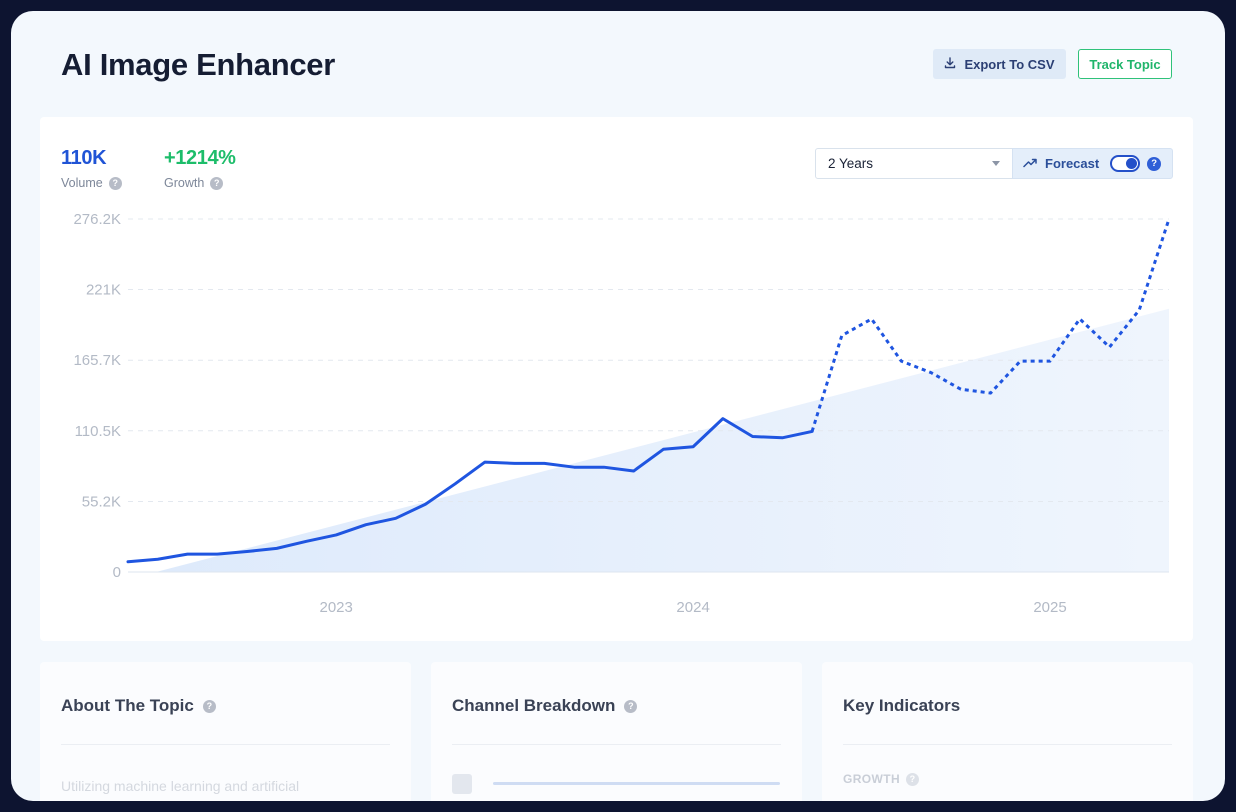 The image size is (1236, 812). Describe the element at coordinates (209, 706) in the screenshot. I see `about-help-icon: ?` at that location.